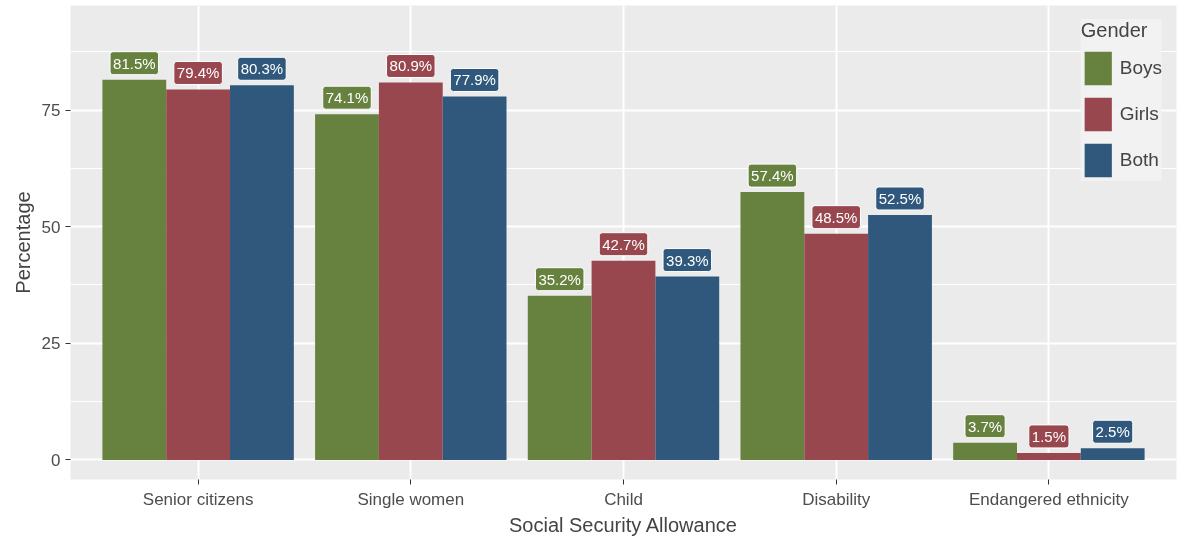 This screenshot has width=1186, height=538. What do you see at coordinates (51, 344) in the screenshot?
I see `y-tick-label: 25` at bounding box center [51, 344].